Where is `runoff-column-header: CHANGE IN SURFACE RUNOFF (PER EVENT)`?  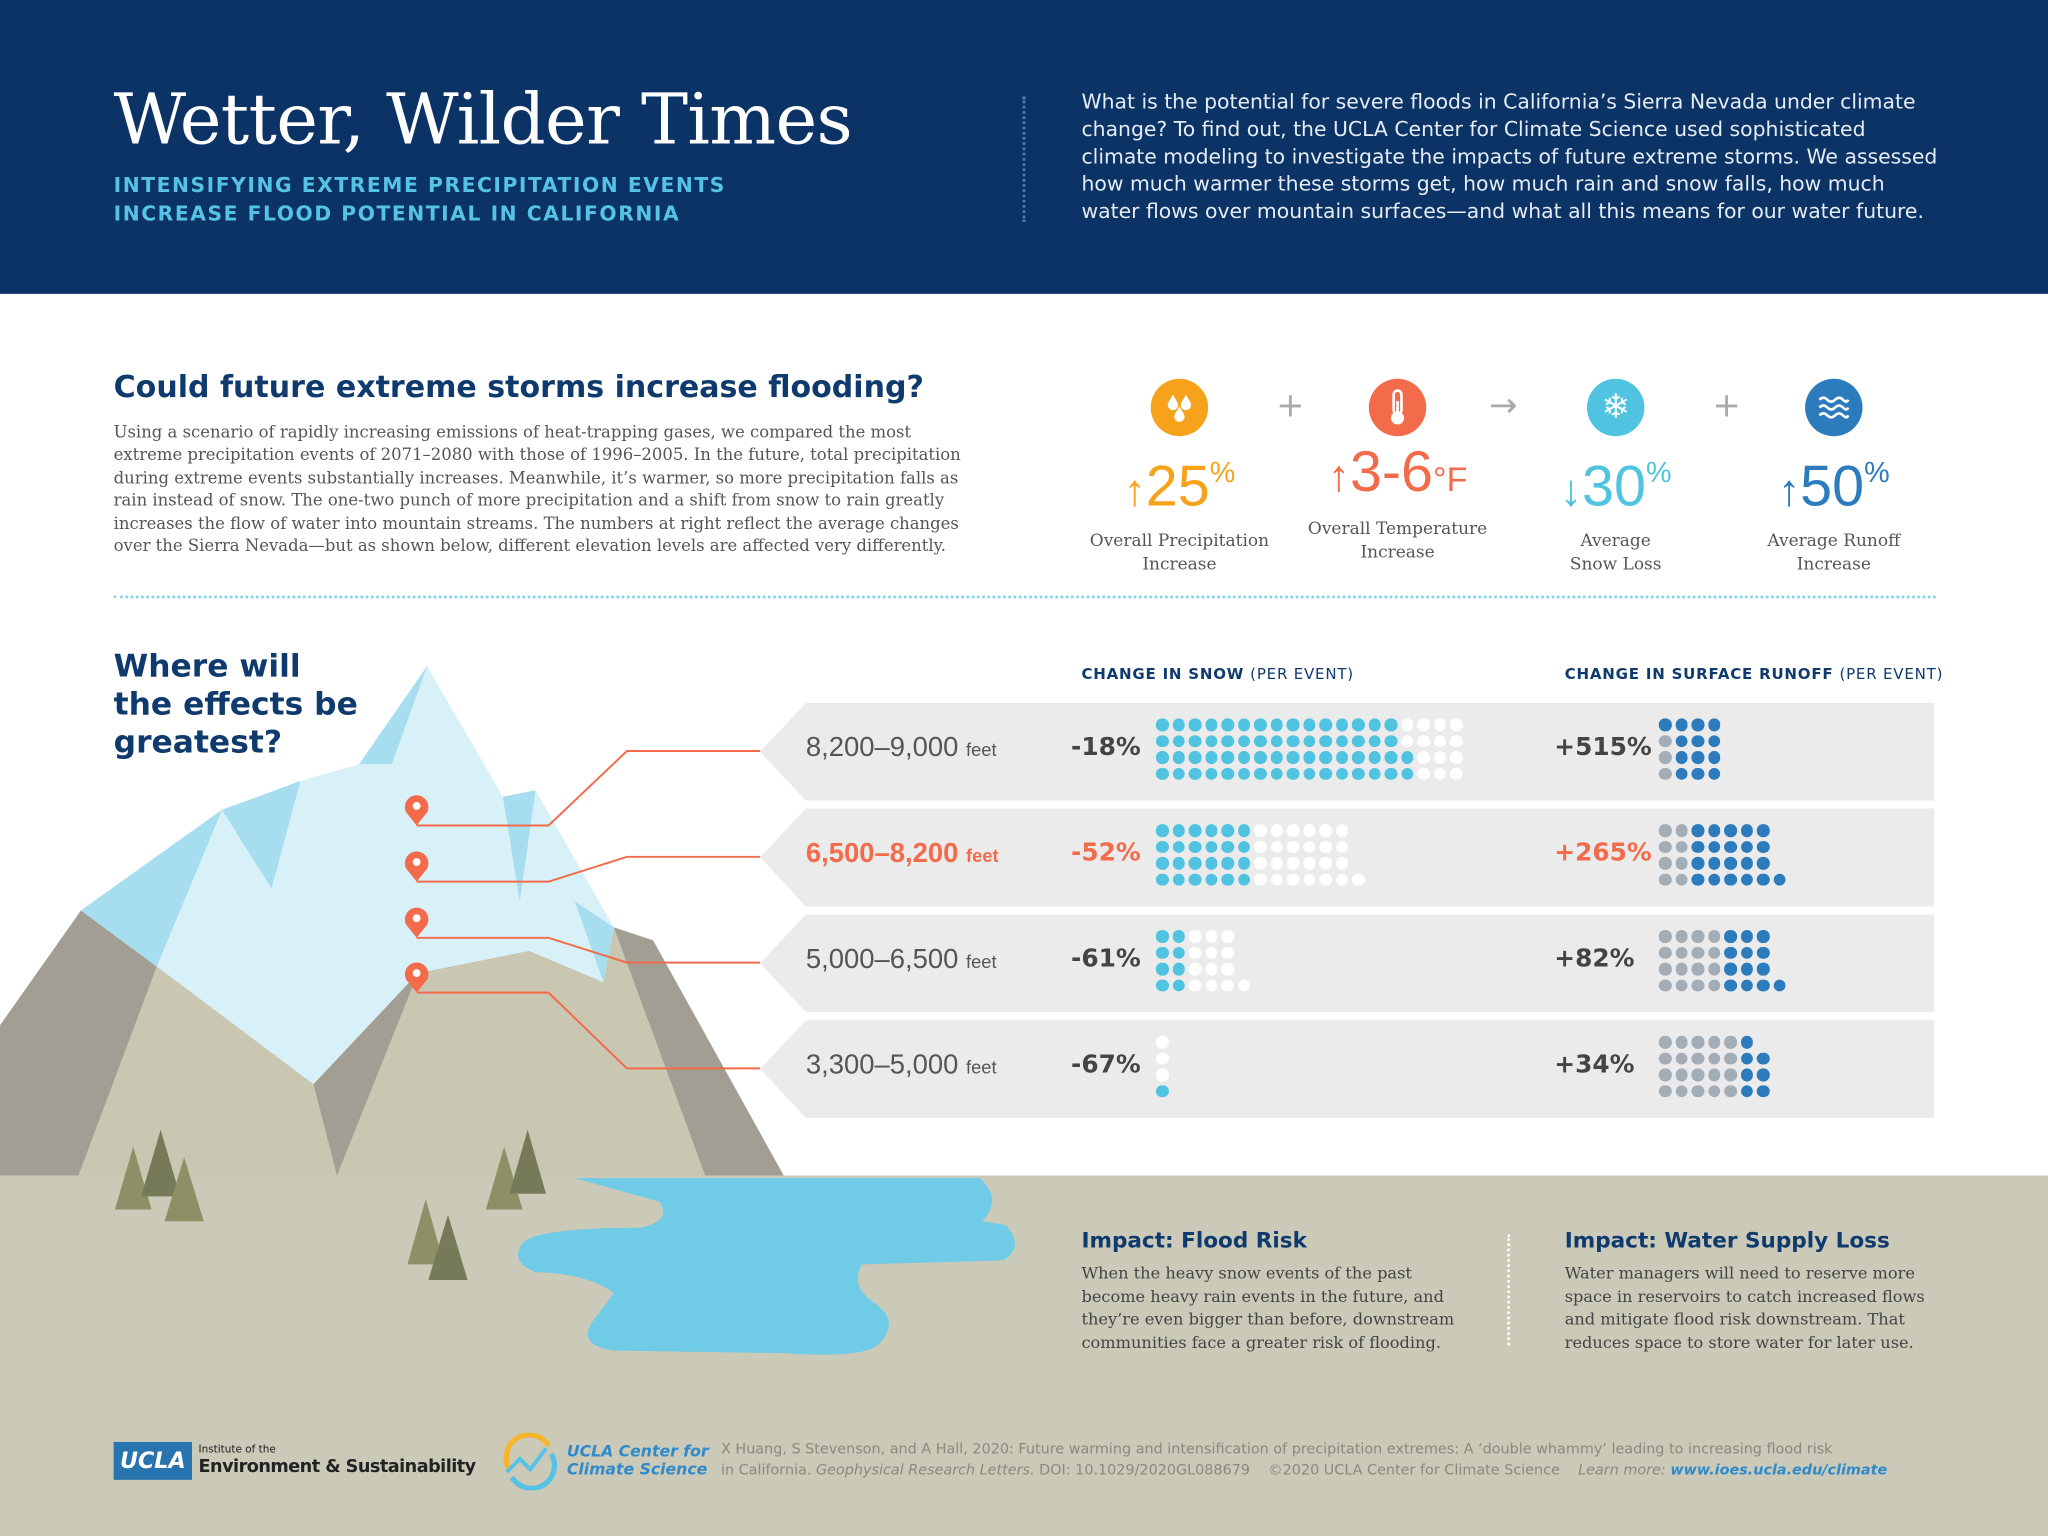
runoff-column-header: CHANGE IN SURFACE RUNOFF (PER EVENT) is located at coordinates (1754, 674).